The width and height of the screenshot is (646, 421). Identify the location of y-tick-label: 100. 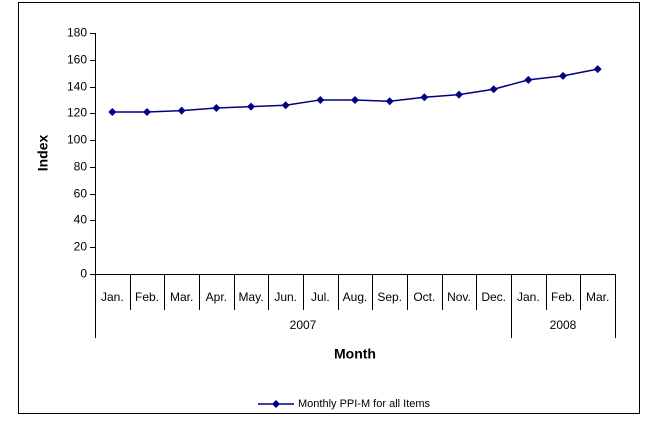
(77, 140).